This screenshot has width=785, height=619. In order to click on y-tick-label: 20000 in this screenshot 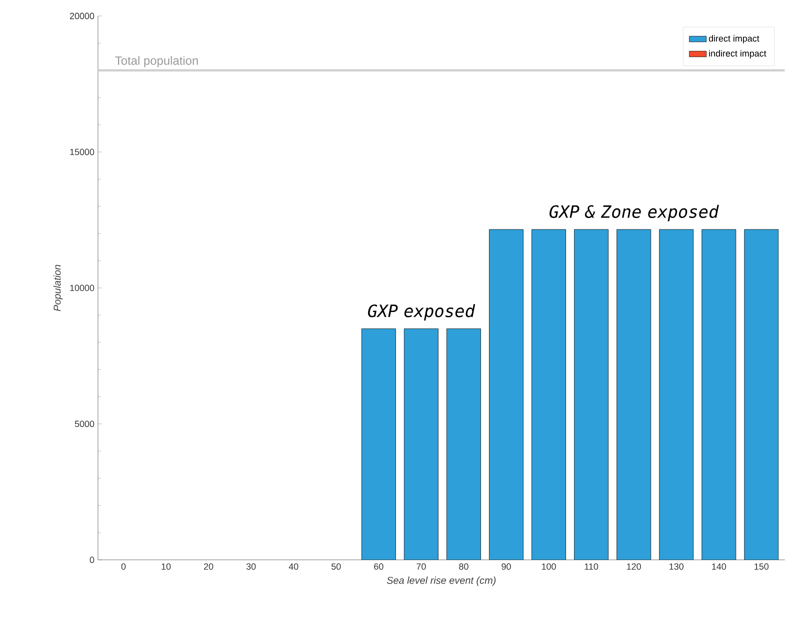, I will do `click(82, 16)`.